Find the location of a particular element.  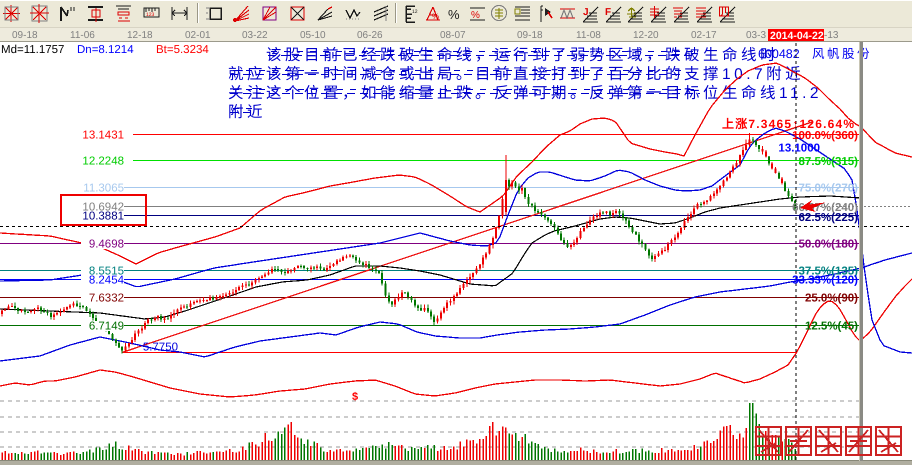

svg-text: 2014-04-22 is located at coordinates (797, 36).